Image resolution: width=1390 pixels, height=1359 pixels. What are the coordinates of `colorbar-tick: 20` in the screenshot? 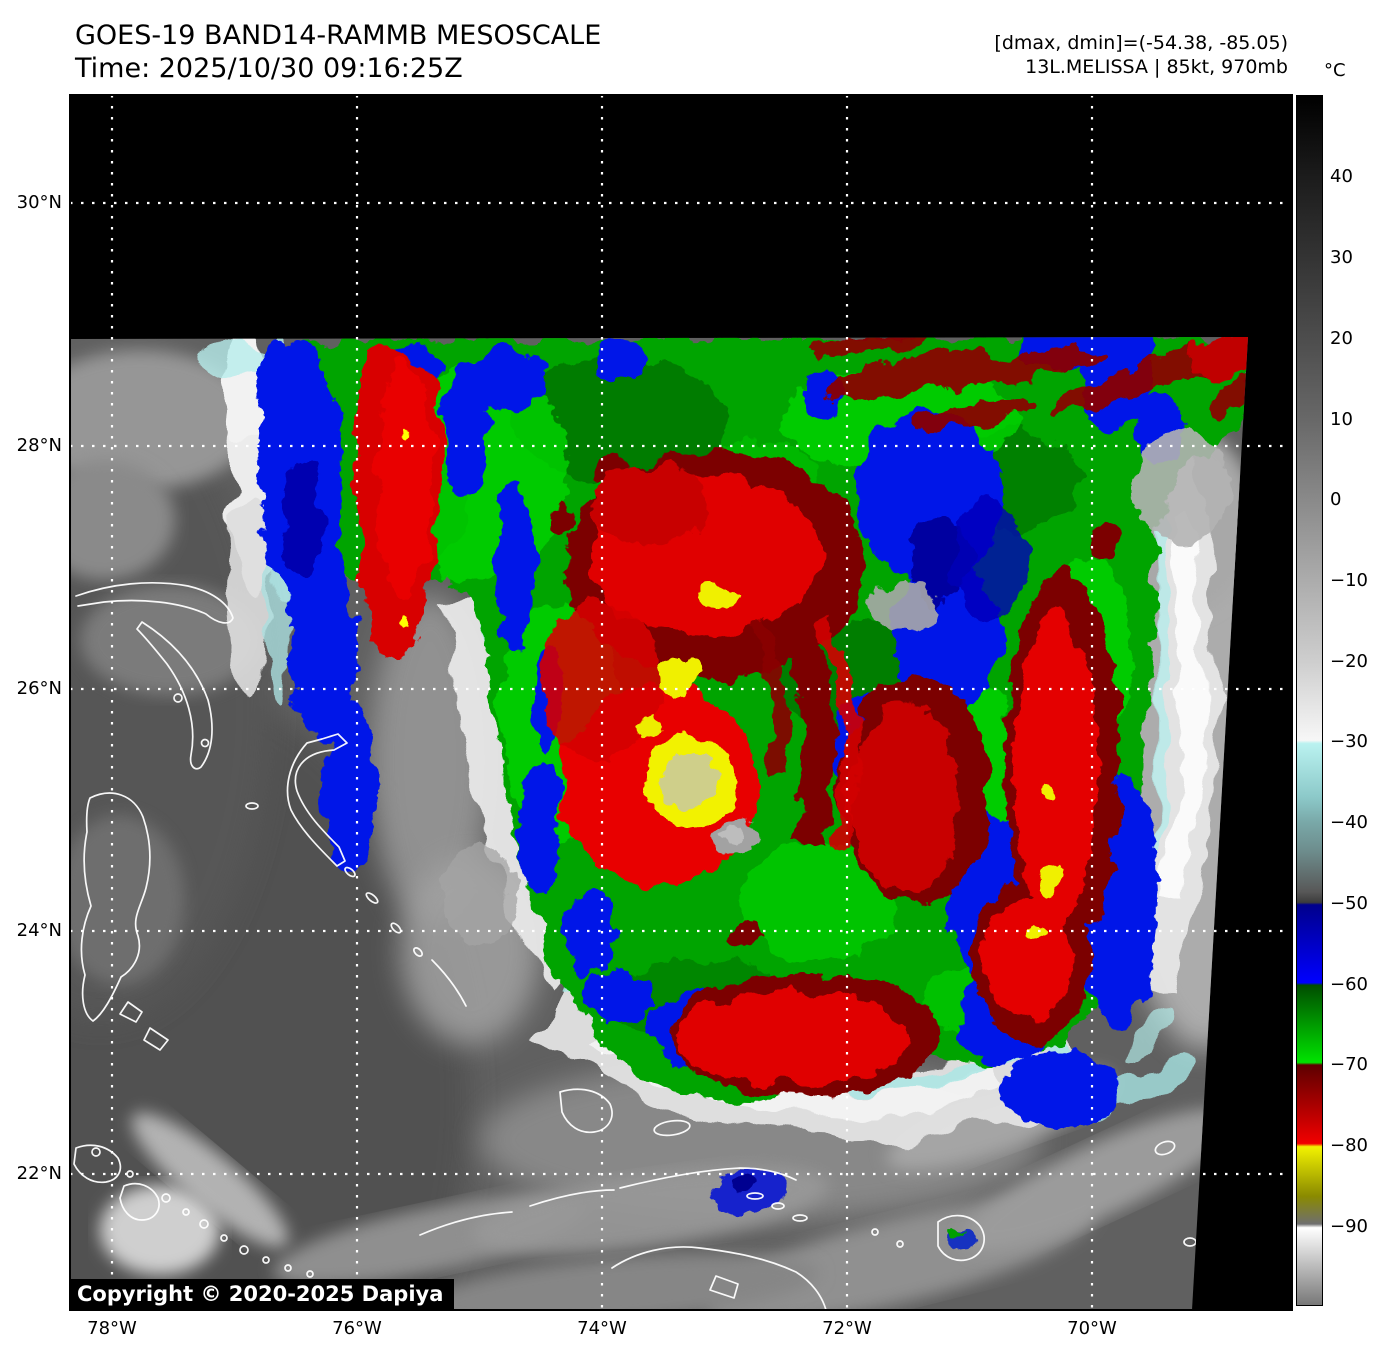 It's located at (1341, 338).